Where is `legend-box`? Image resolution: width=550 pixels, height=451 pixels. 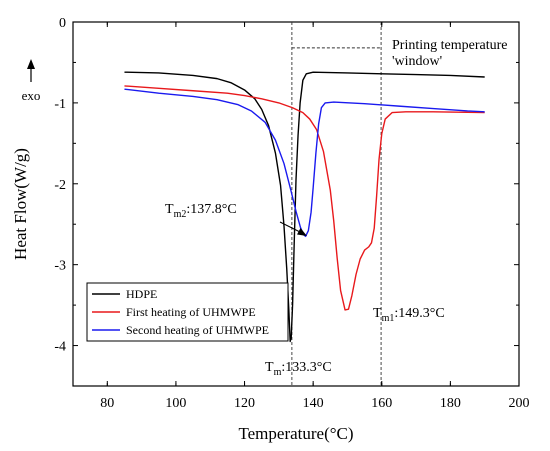
legend-box is located at coordinates (187, 312).